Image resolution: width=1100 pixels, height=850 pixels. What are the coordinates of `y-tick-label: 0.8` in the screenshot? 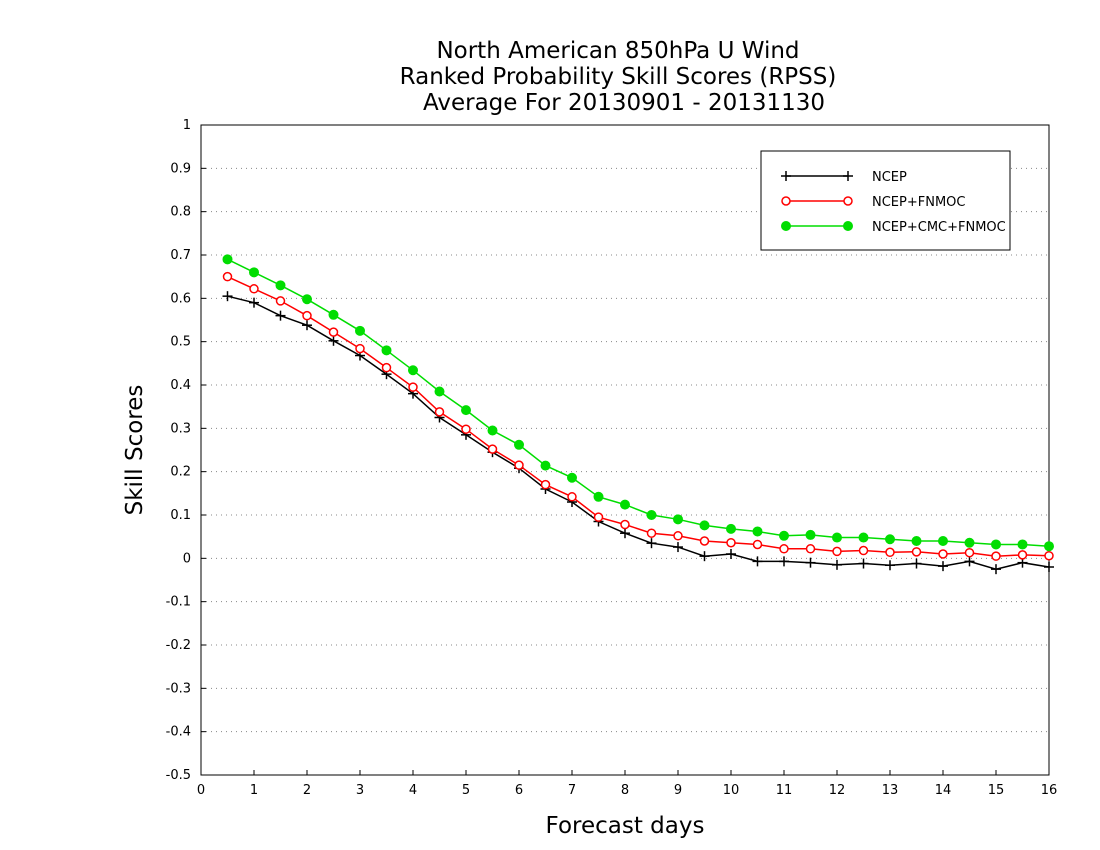 It's located at (180, 212).